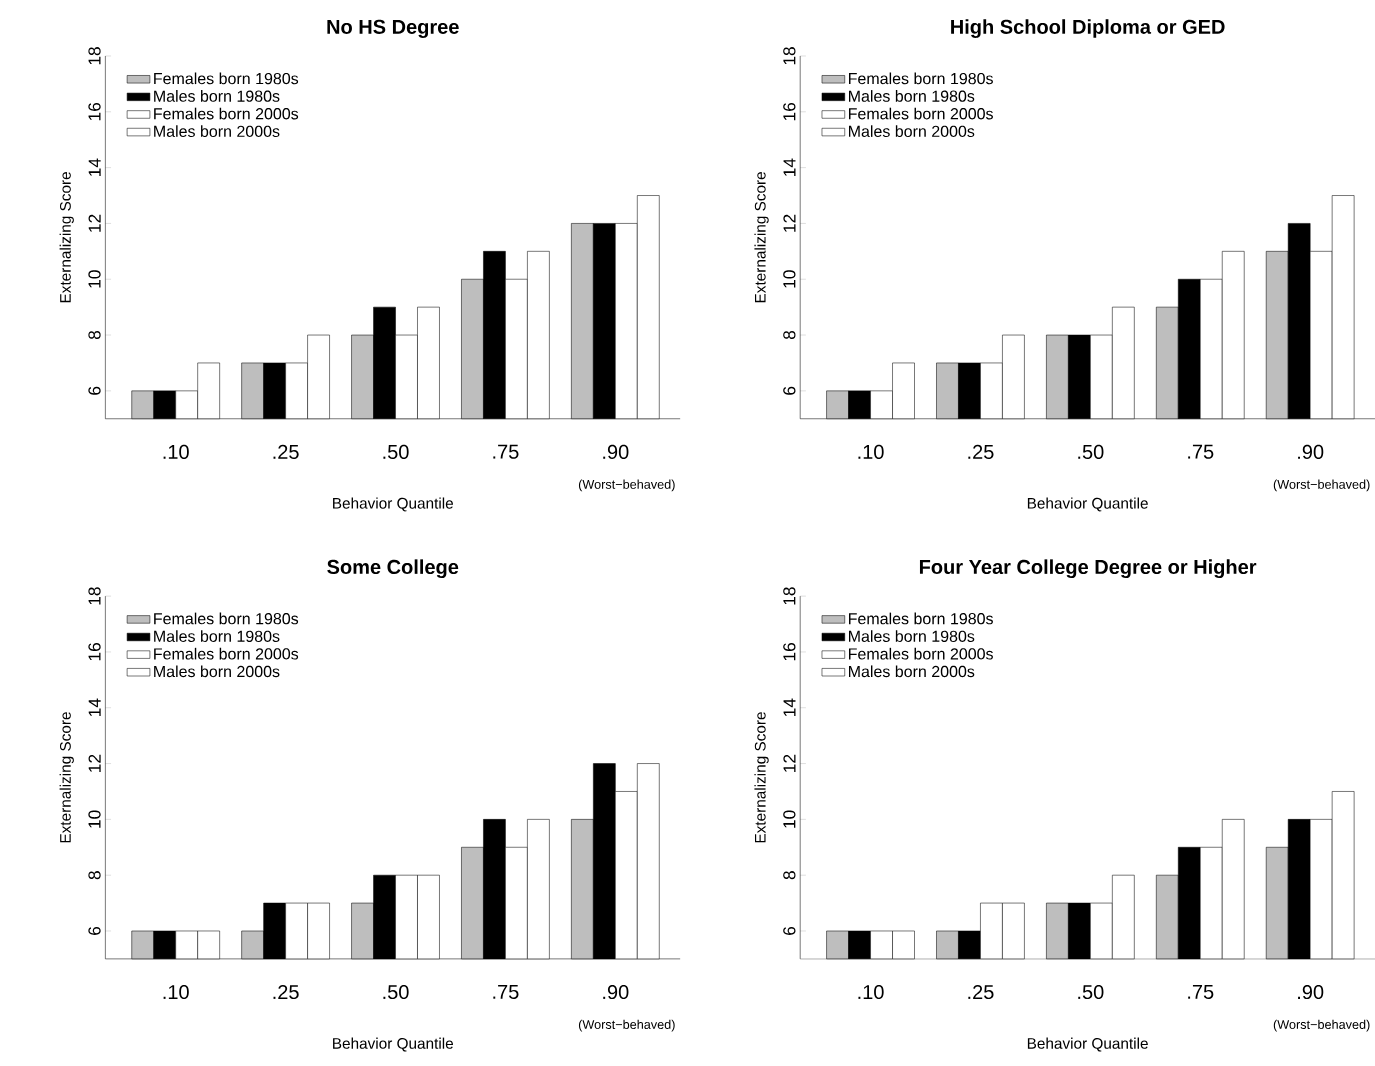 The height and width of the screenshot is (1066, 1375). Describe the element at coordinates (393, 29) in the screenshot. I see `chart-title: No HS Degree` at that location.